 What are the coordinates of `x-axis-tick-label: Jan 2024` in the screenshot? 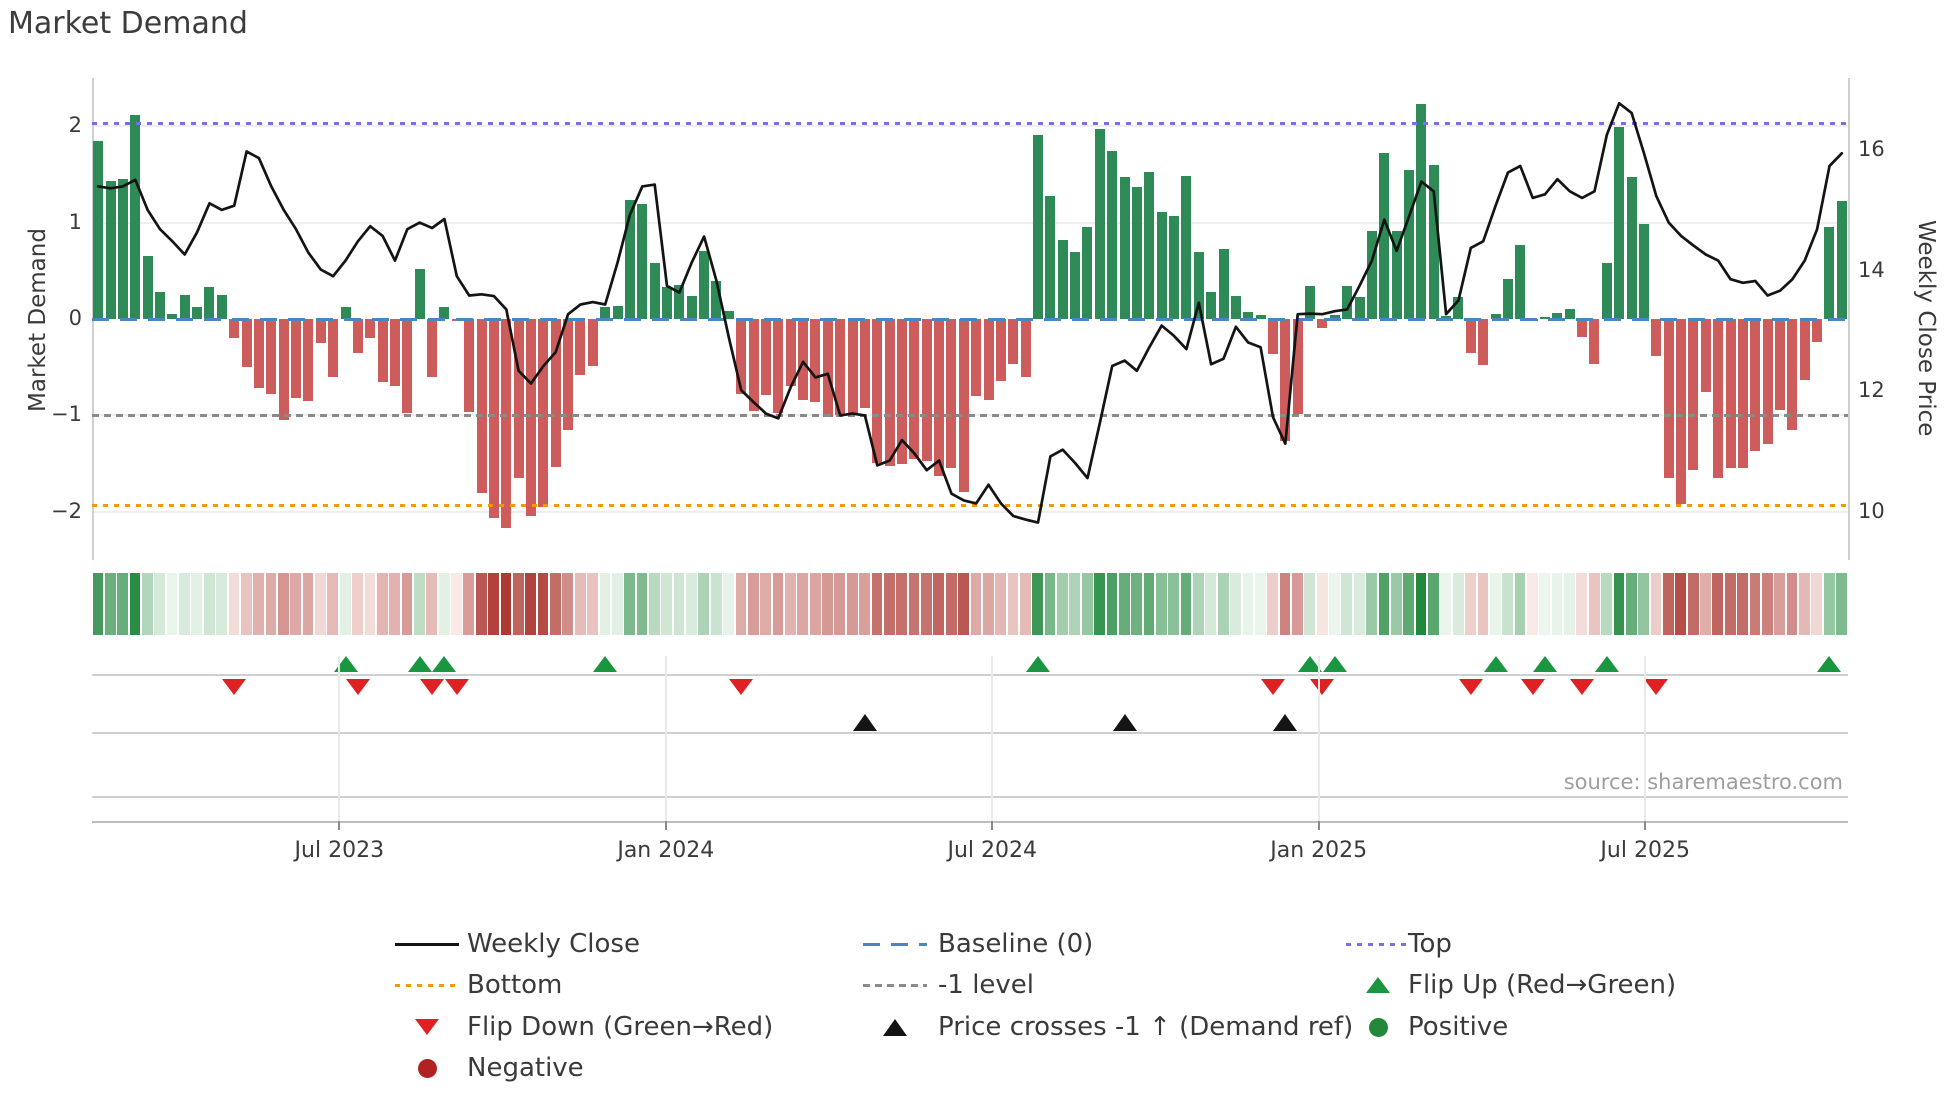 It's located at (666, 850).